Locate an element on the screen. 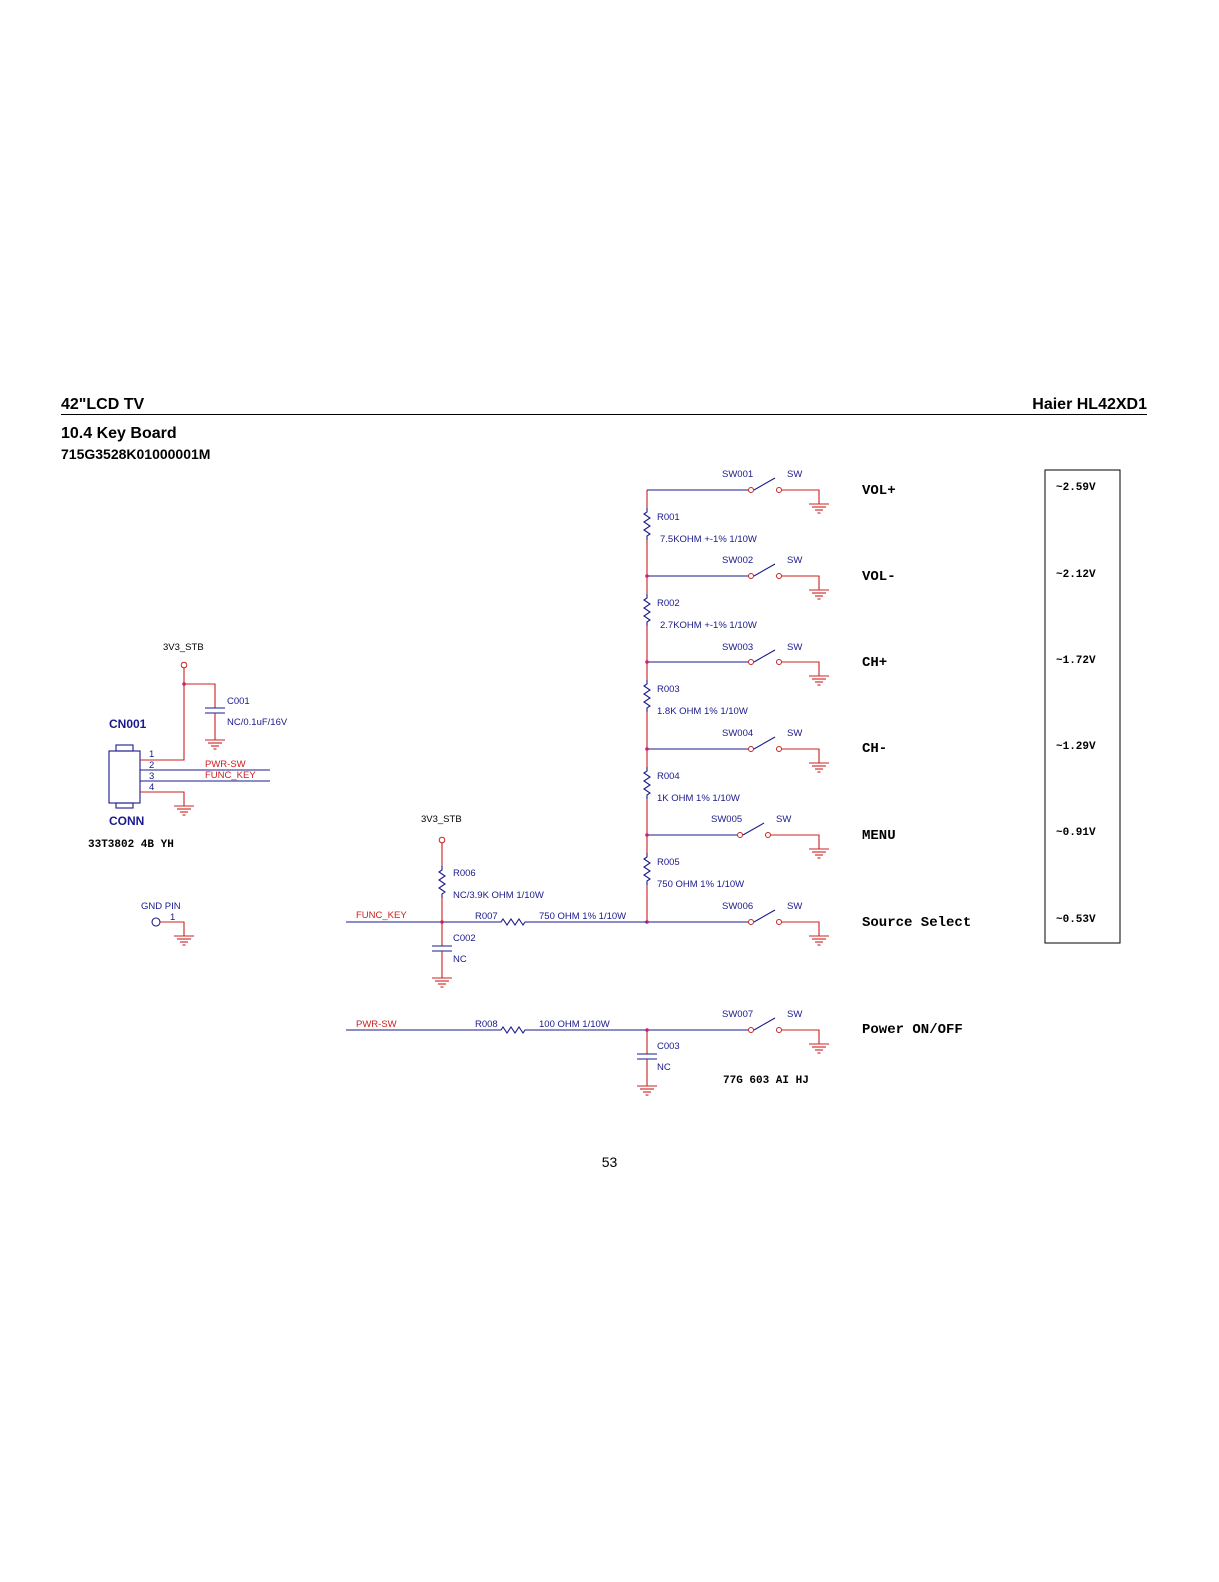 This screenshot has height=1582, width=1219. r002-ref: R002 is located at coordinates (668, 603).